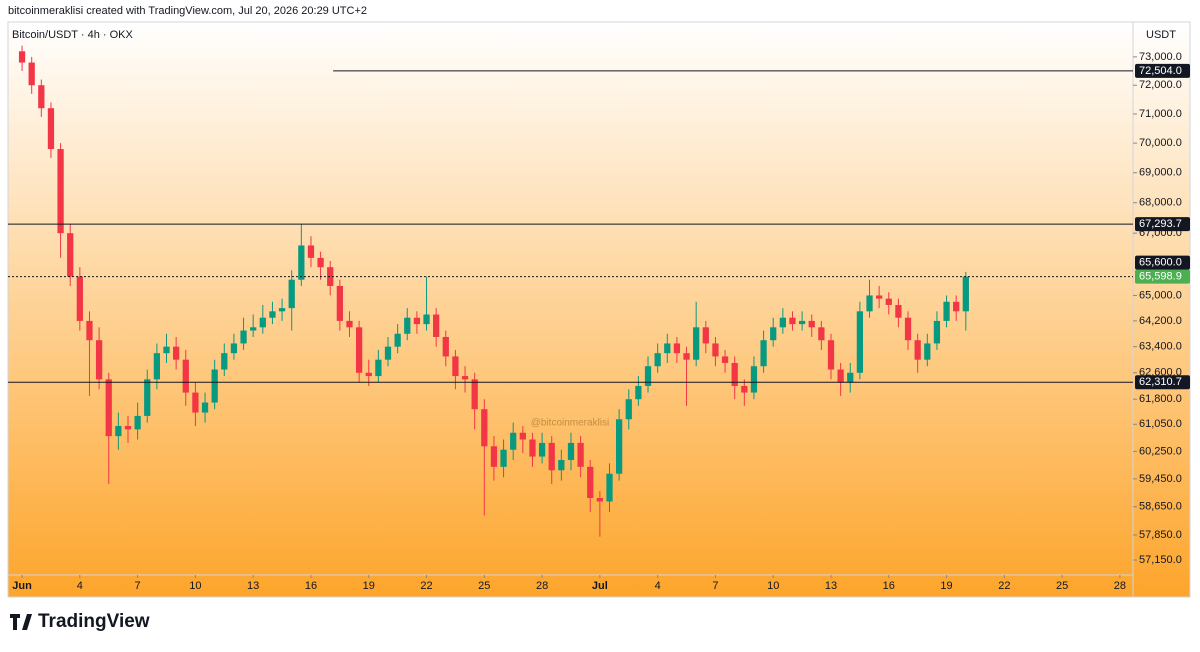 The image size is (1200, 652). Describe the element at coordinates (1160, 143) in the screenshot. I see `y-tick-label: 70,000.0` at that location.